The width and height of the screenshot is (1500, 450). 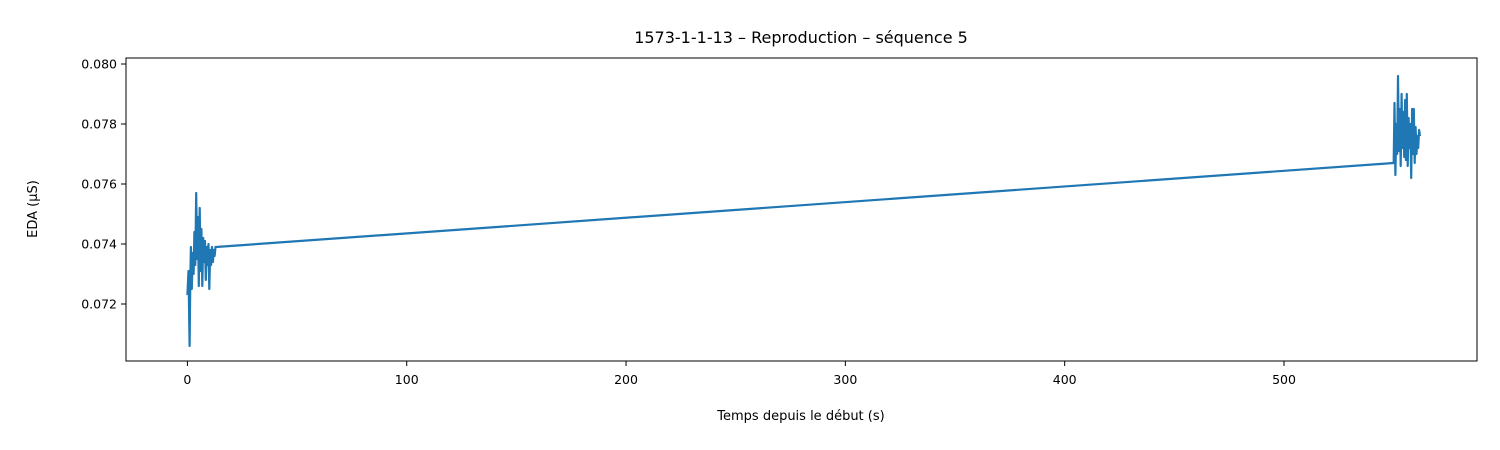 I want to click on x-axis-label: Temps depuis le début (s), so click(x=800, y=416).